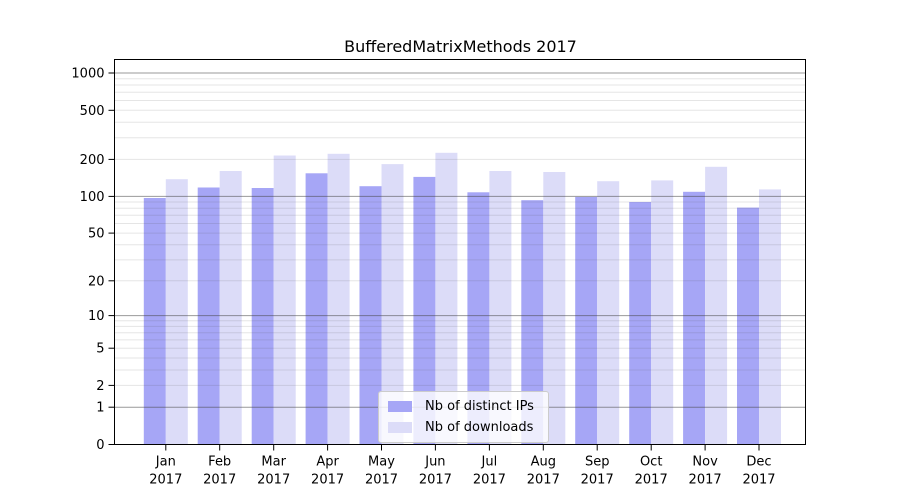 This screenshot has width=900, height=500. I want to click on chart-title: BufferedMatrixMethods 2017, so click(460, 46).